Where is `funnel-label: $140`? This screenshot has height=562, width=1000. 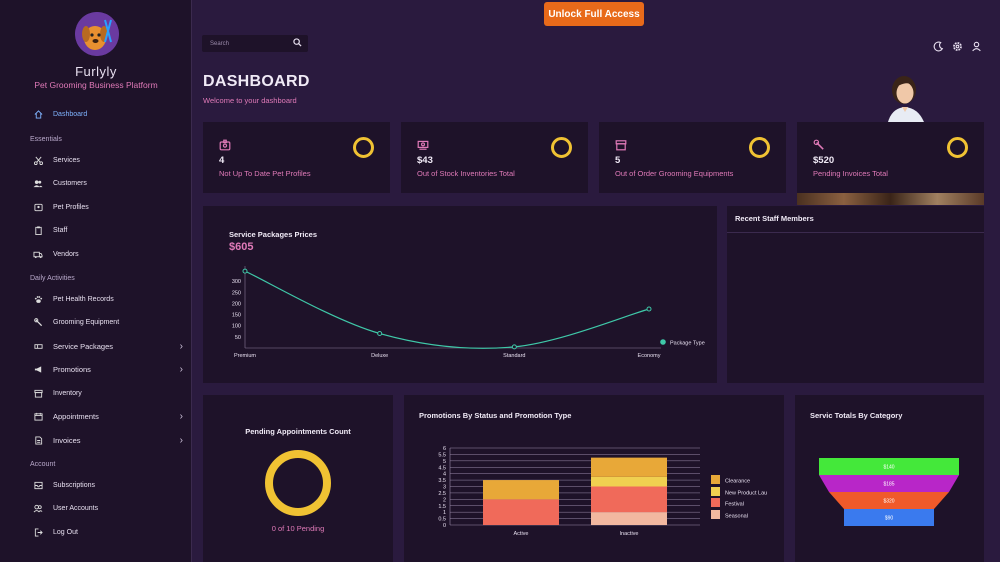 funnel-label: $140 is located at coordinates (888, 468).